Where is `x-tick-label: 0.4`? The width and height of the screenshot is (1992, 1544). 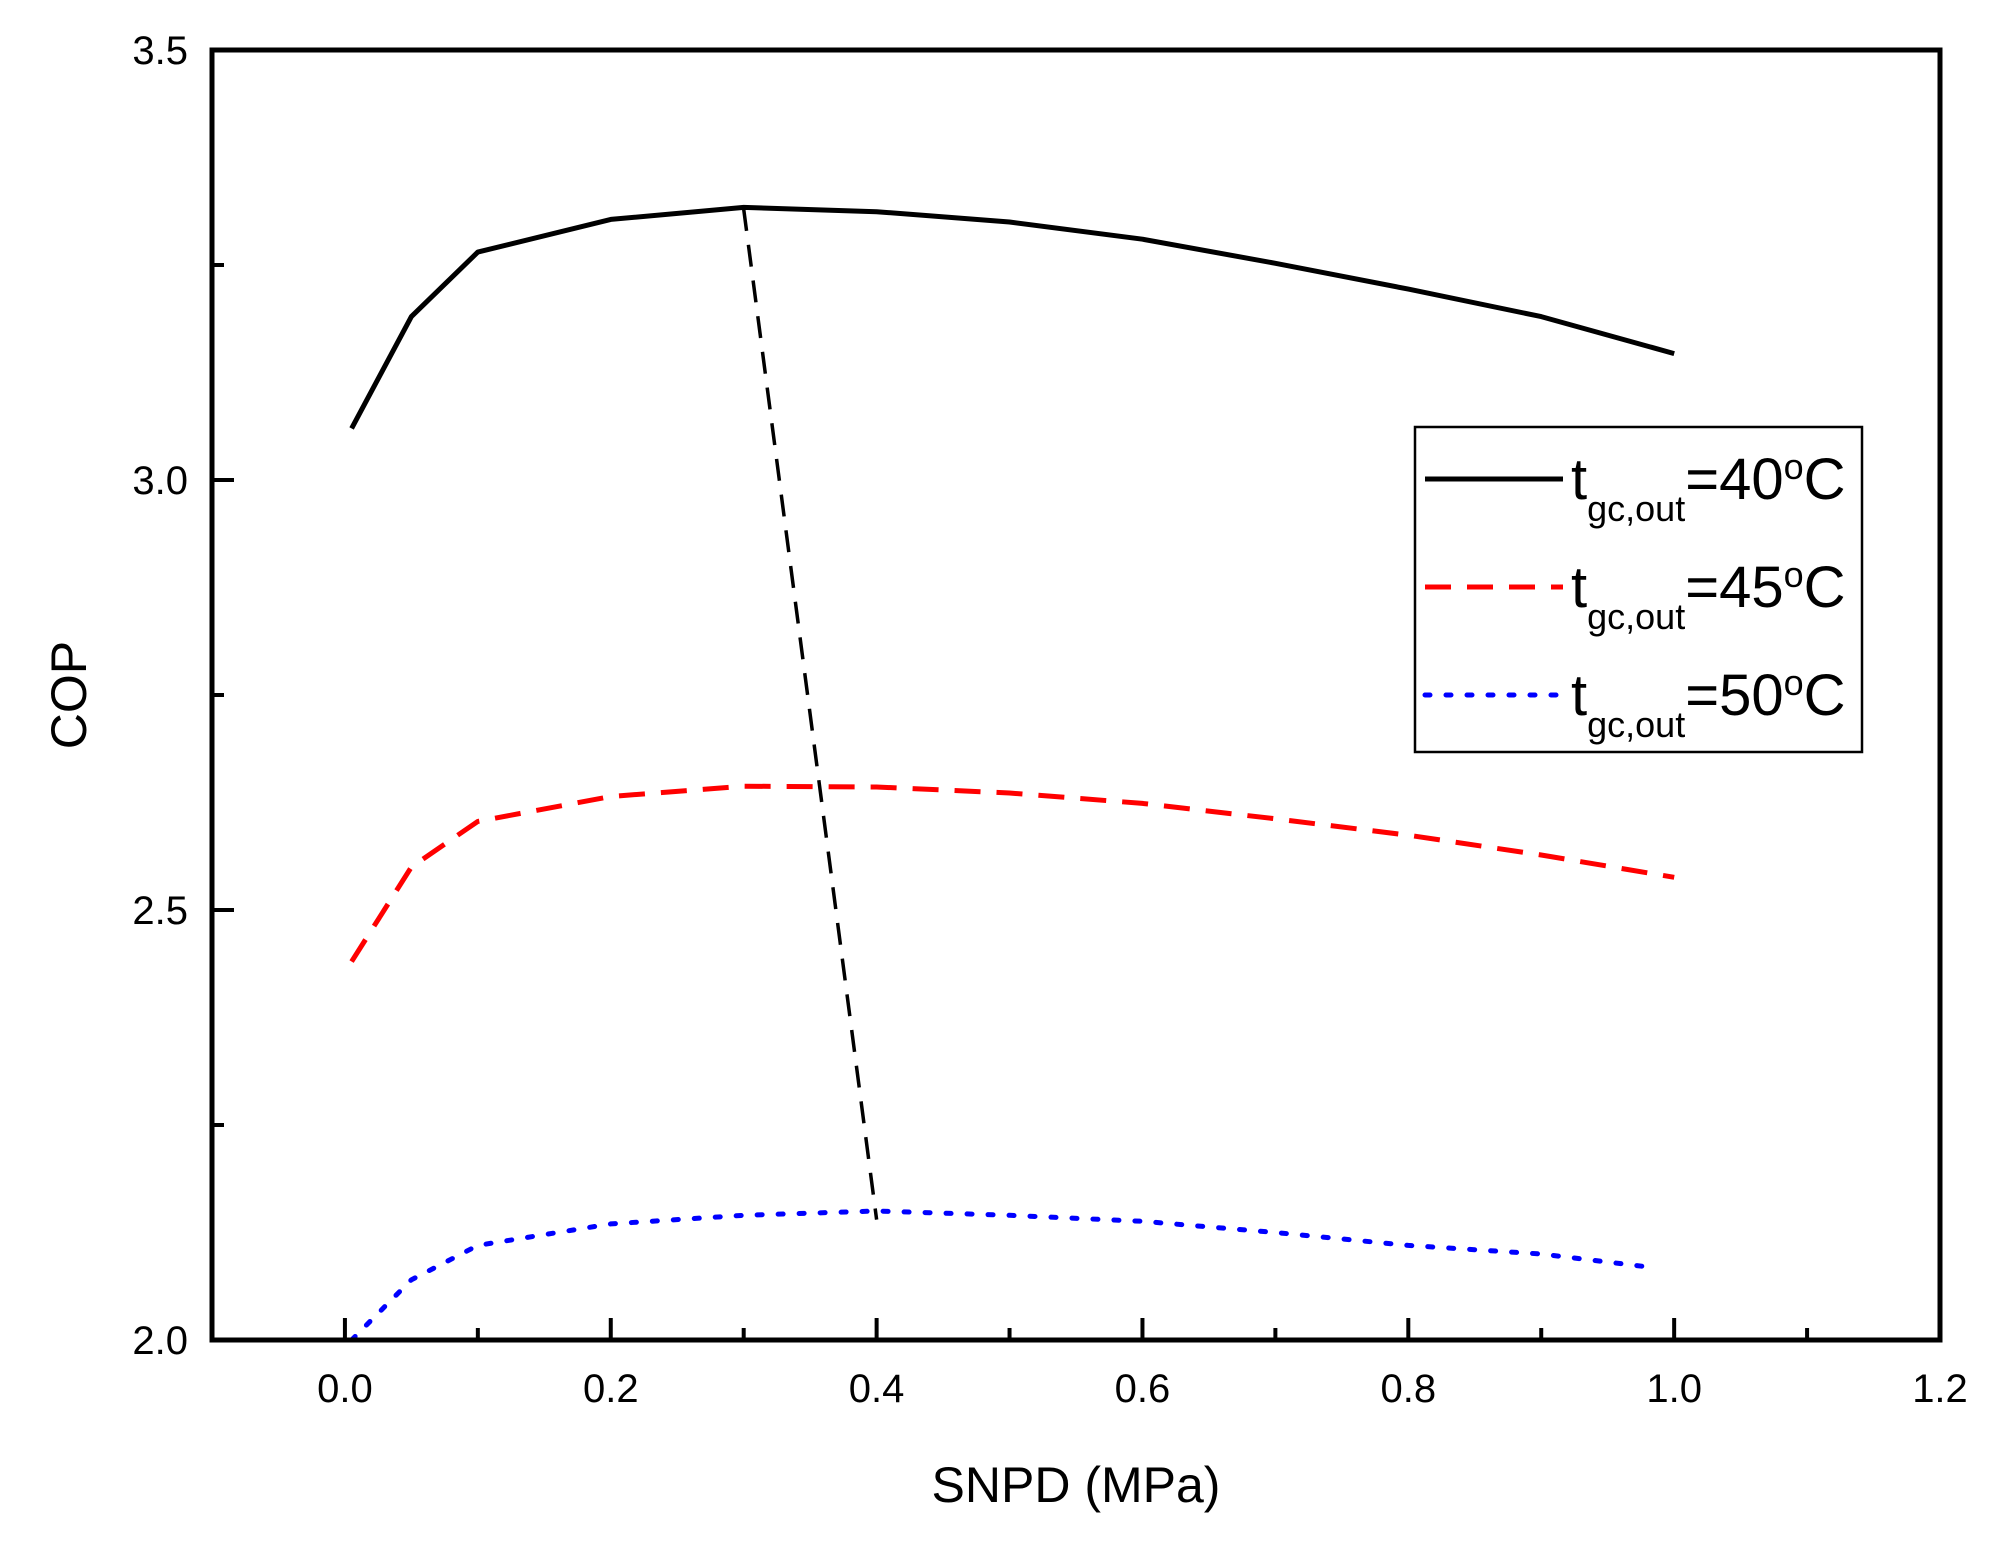
x-tick-label: 0.4 is located at coordinates (877, 1389).